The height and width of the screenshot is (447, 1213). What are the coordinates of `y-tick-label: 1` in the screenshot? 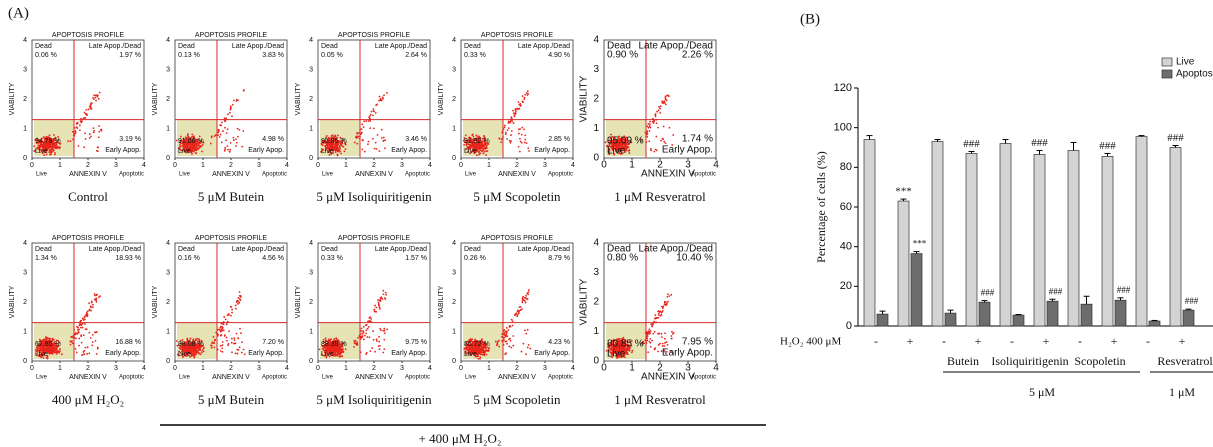 It's located at (454, 128).